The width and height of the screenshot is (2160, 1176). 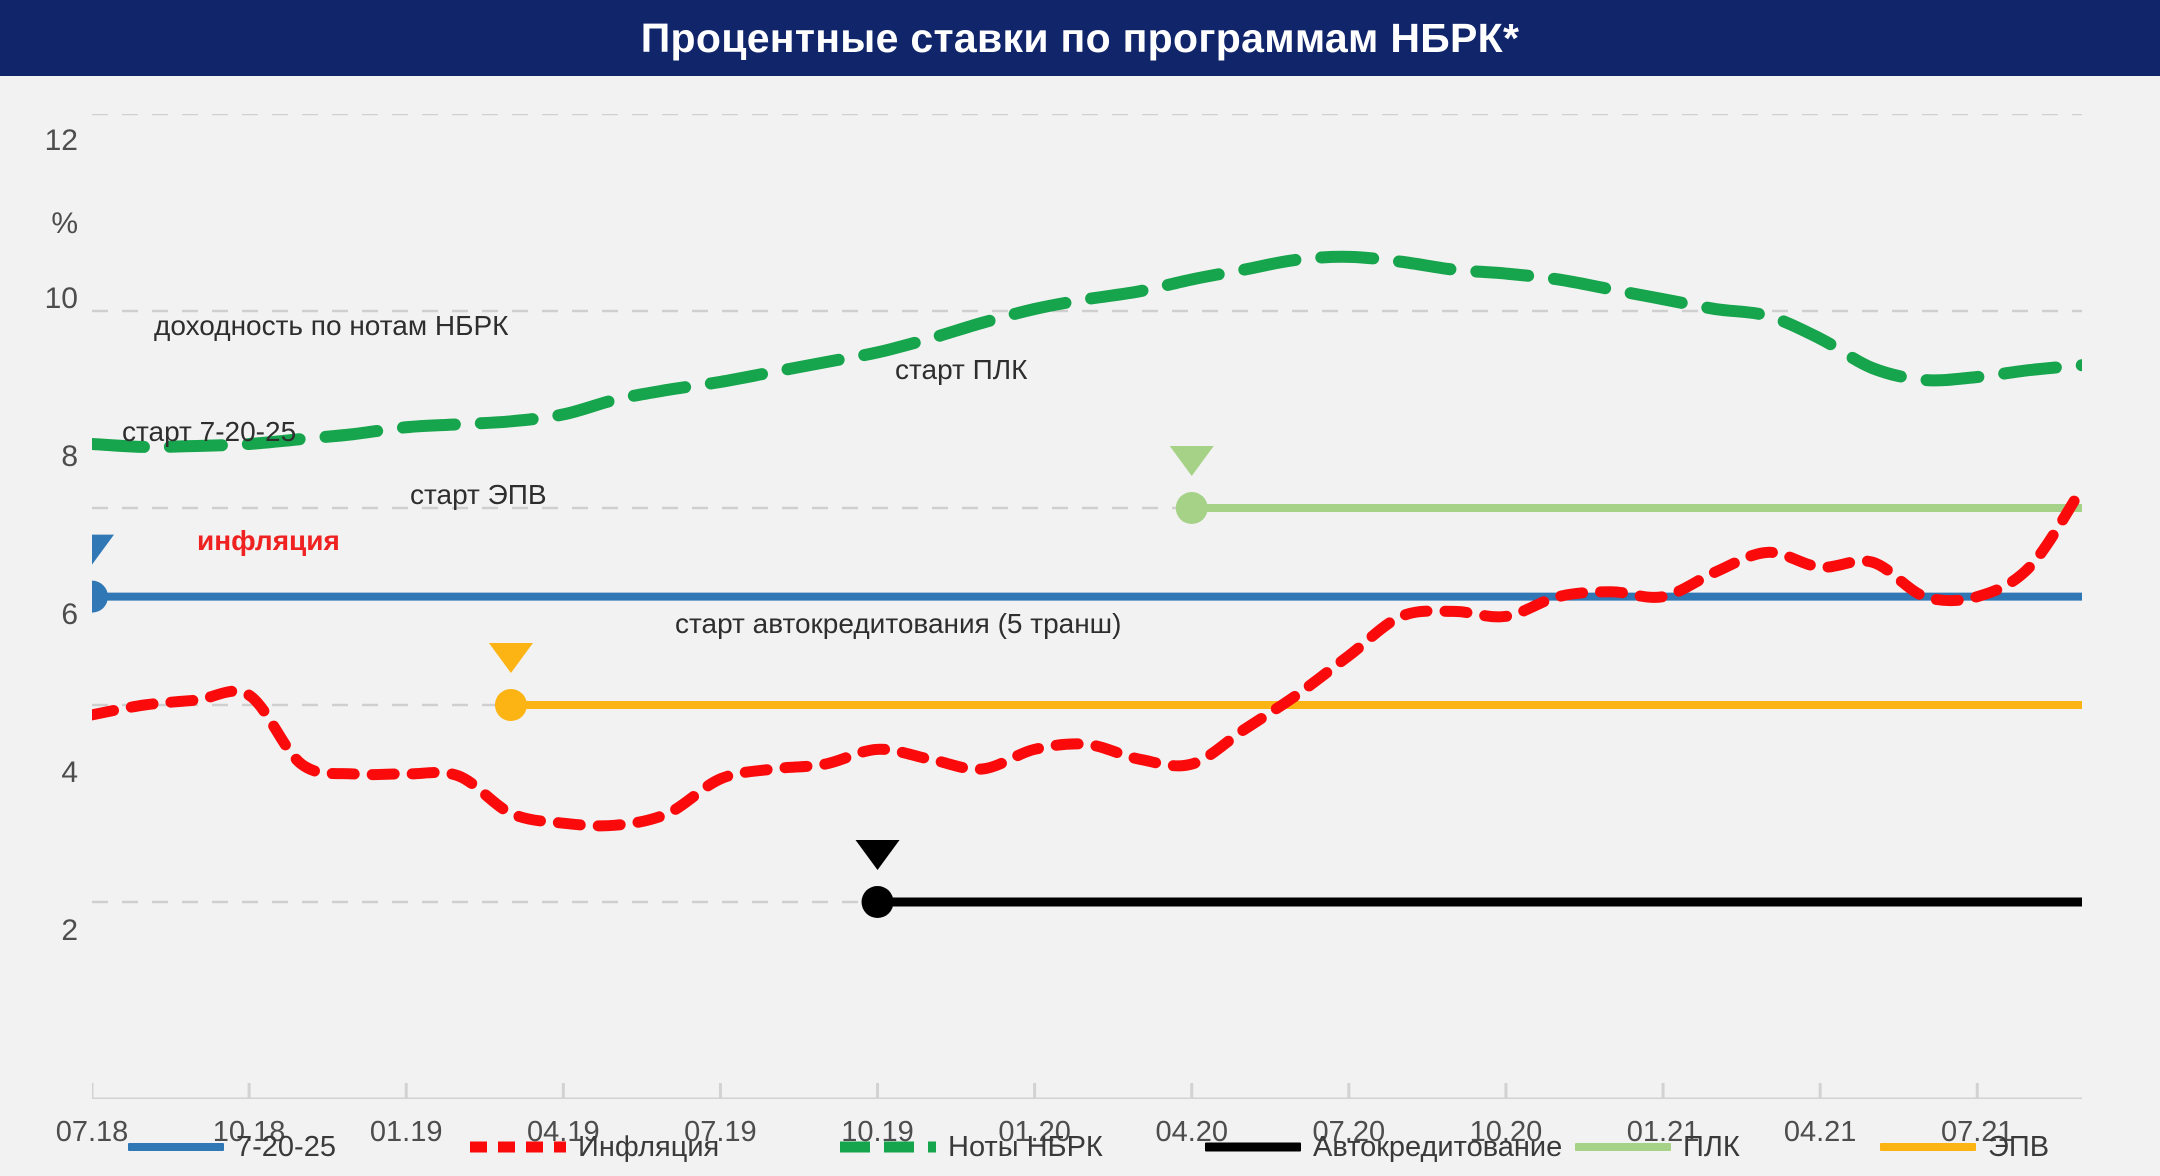 I want to click on marker-triangle-старт ЭПВ, so click(x=510, y=658).